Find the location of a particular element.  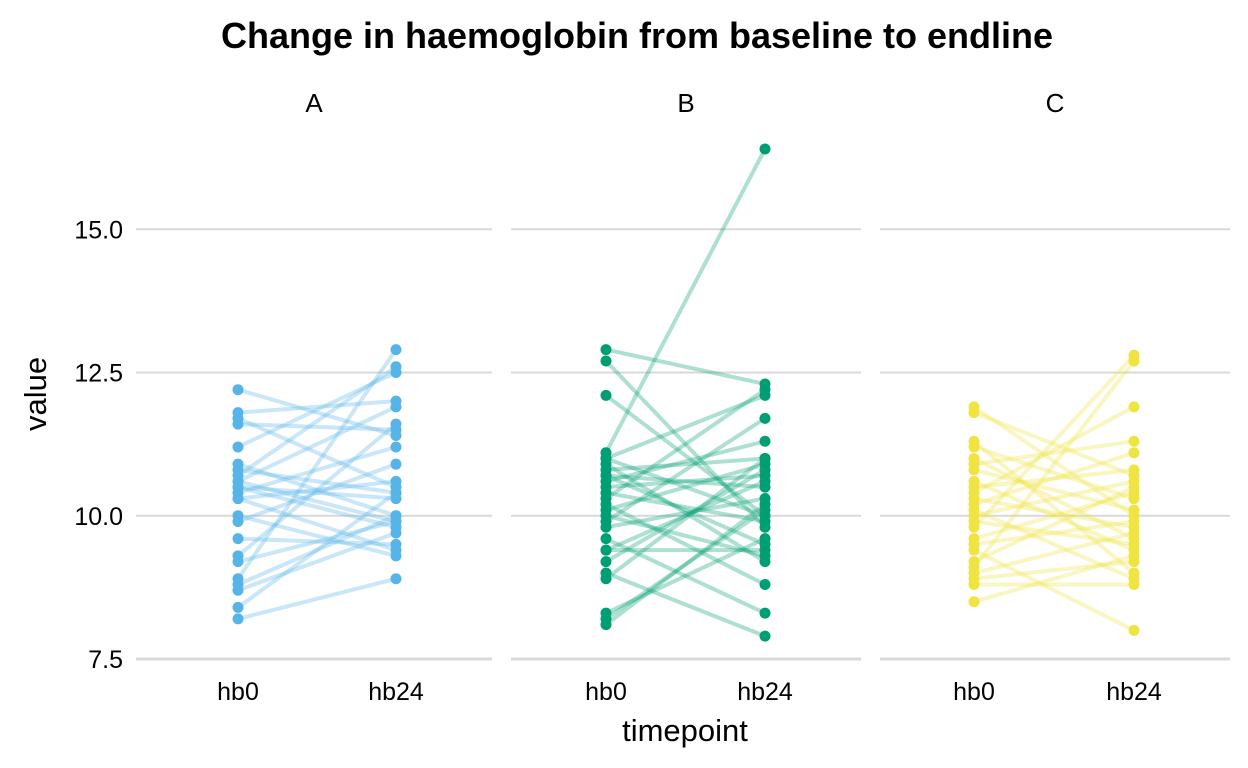

y-axis-title: value is located at coordinates (35, 394).